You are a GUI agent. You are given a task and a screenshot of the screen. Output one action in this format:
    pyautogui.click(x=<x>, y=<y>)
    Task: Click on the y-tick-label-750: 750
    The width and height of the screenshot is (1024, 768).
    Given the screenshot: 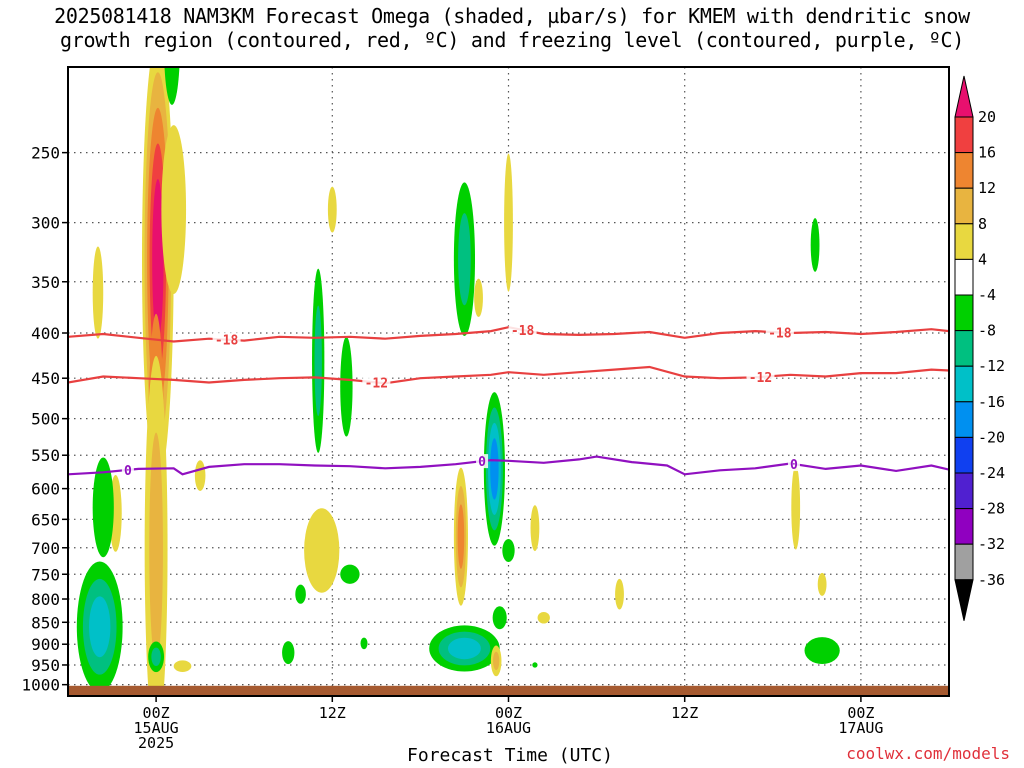 What is the action you would take?
    pyautogui.click(x=45, y=574)
    